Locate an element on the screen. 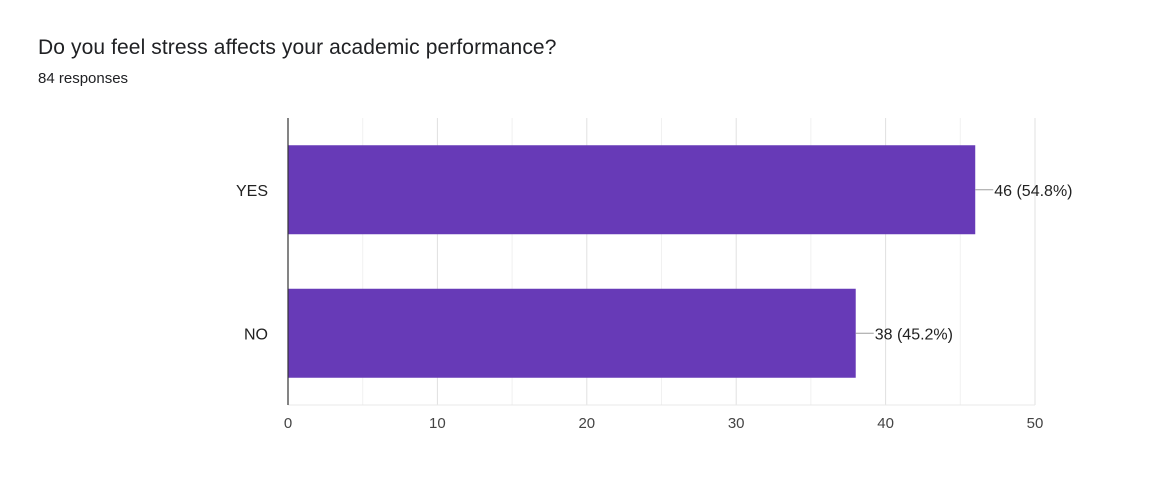 The height and width of the screenshot is (489, 1150). bar-yes is located at coordinates (632, 190).